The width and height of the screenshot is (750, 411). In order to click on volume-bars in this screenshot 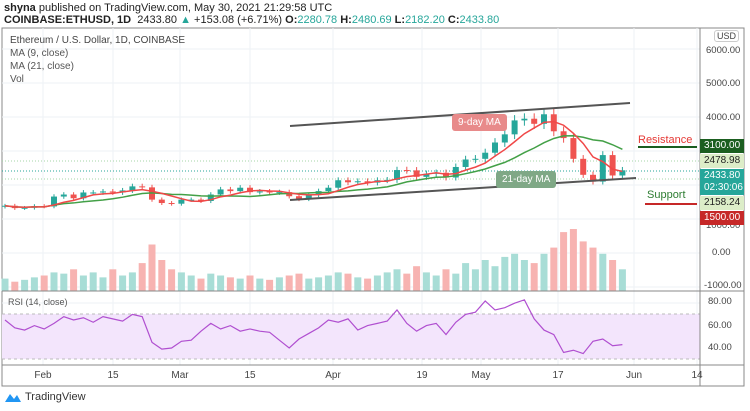, I will do `click(313, 260)`.